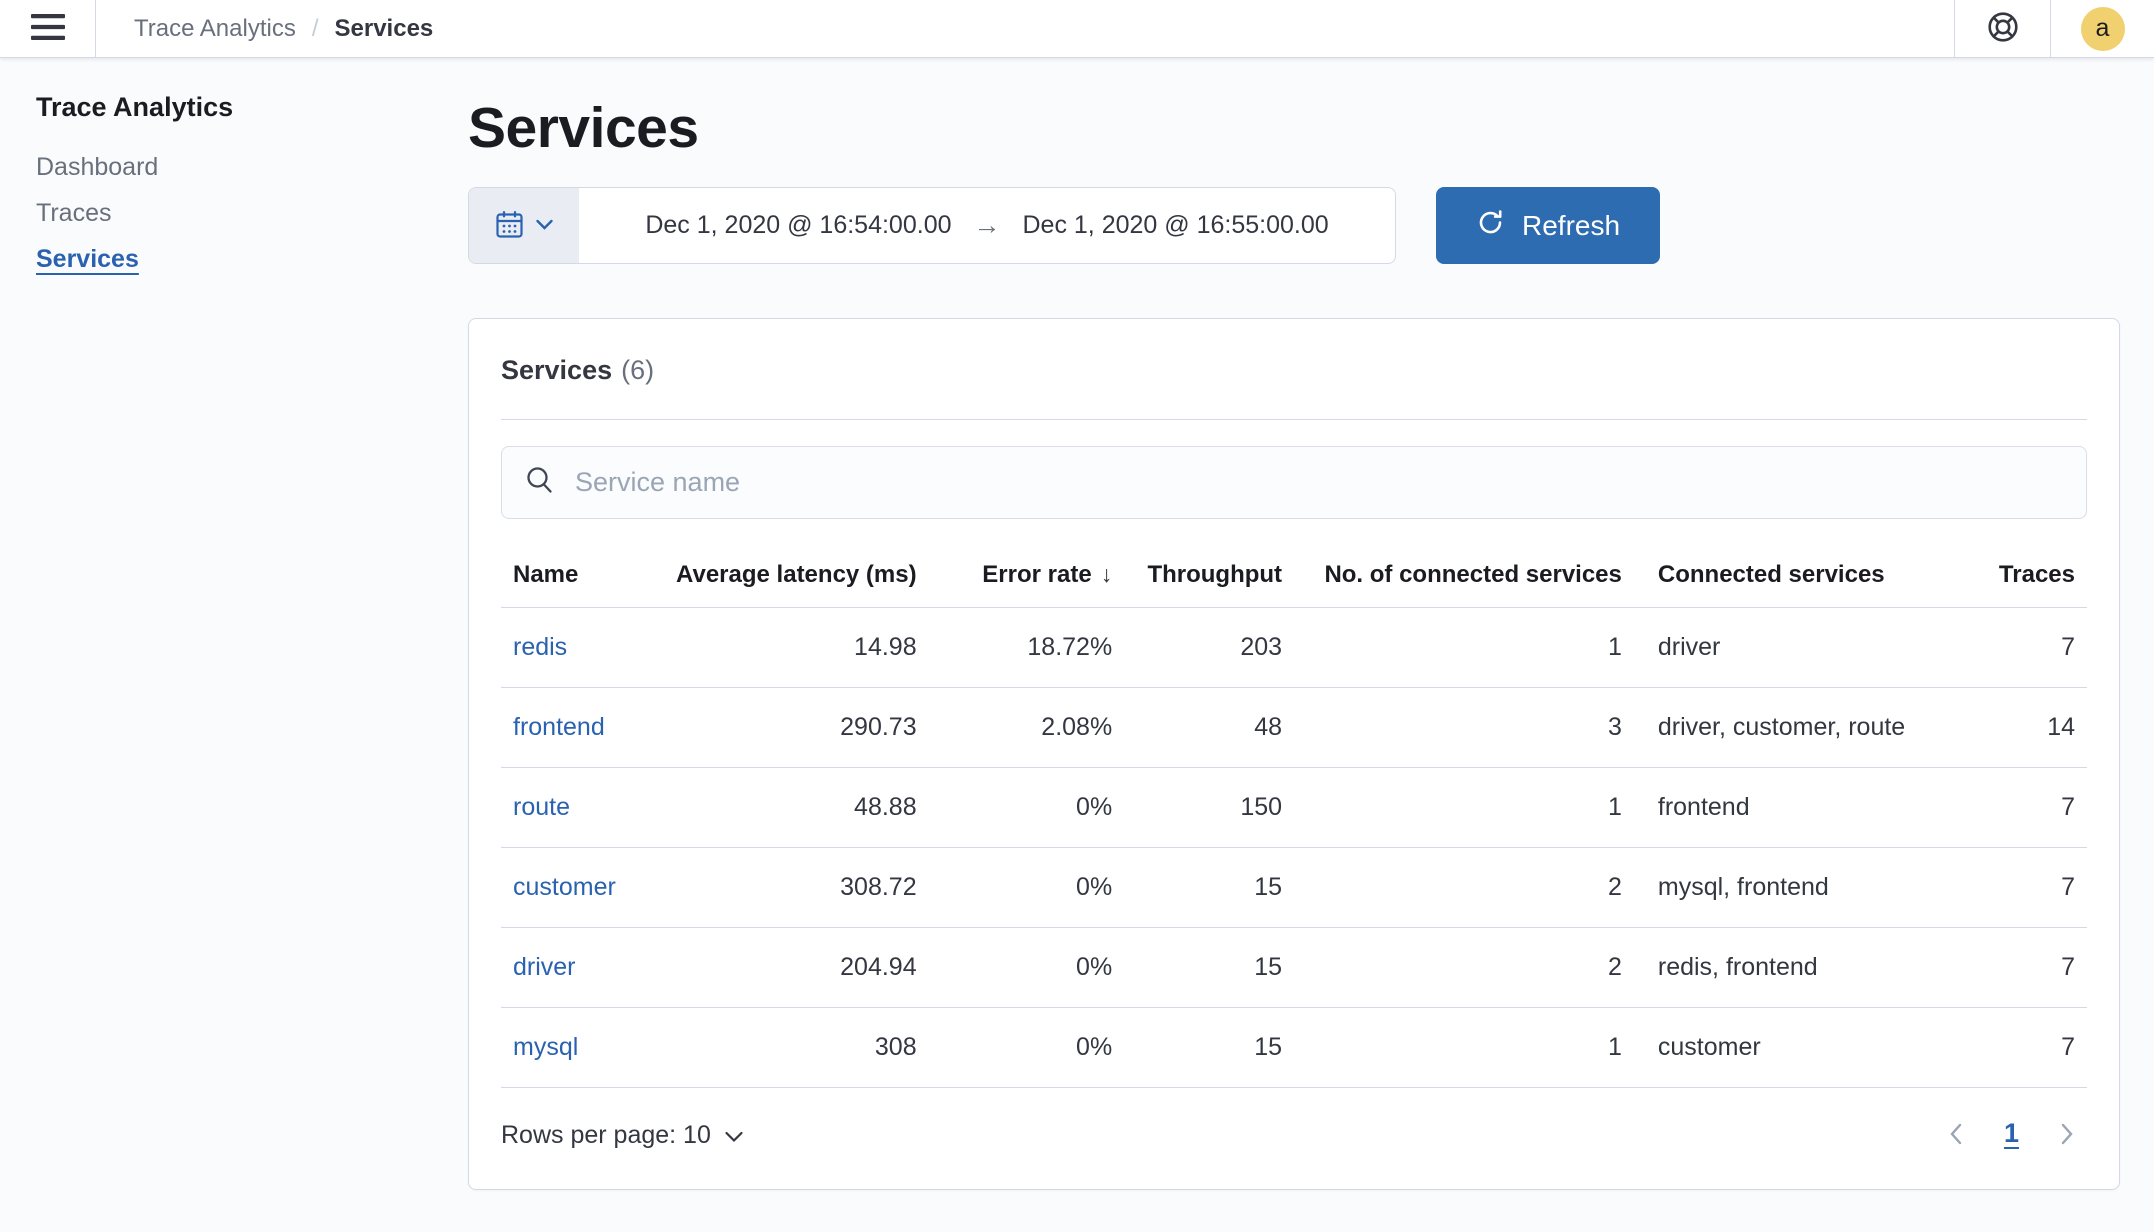  What do you see at coordinates (794, 1047) in the screenshot?
I see `cell-avg-latency: 308` at bounding box center [794, 1047].